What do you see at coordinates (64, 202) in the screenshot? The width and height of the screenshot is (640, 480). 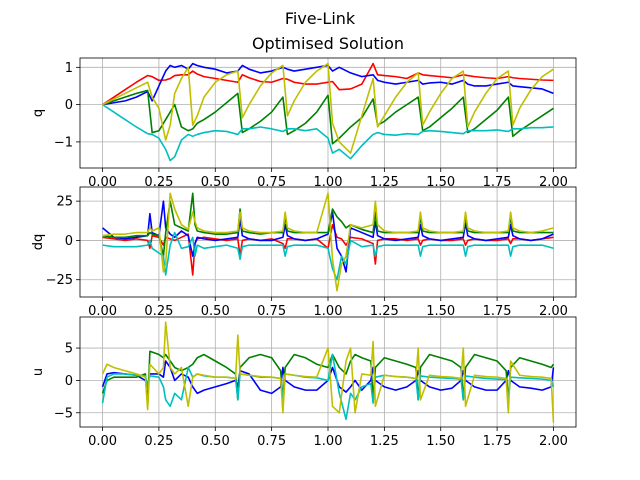 I see `y-tick-label: 25` at bounding box center [64, 202].